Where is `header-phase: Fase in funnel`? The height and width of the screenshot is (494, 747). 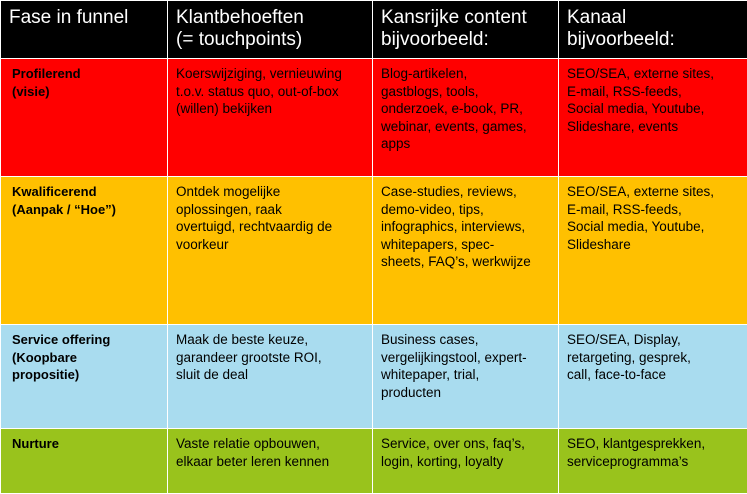 header-phase: Fase in funnel is located at coordinates (84, 30).